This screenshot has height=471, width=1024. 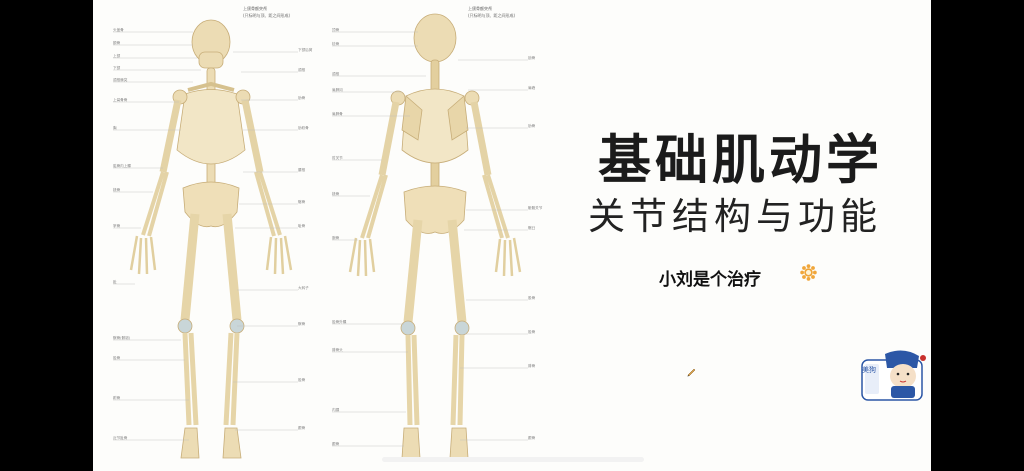 I want to click on front-left-label: 上颌, so click(x=117, y=56).